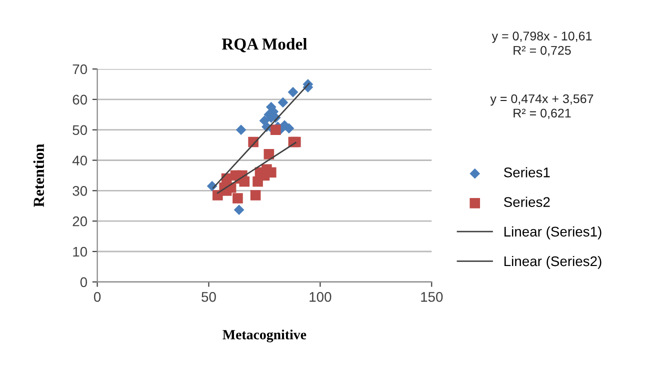 The image size is (653, 369). Describe the element at coordinates (80, 69) in the screenshot. I see `y-tick-label: 70` at that location.